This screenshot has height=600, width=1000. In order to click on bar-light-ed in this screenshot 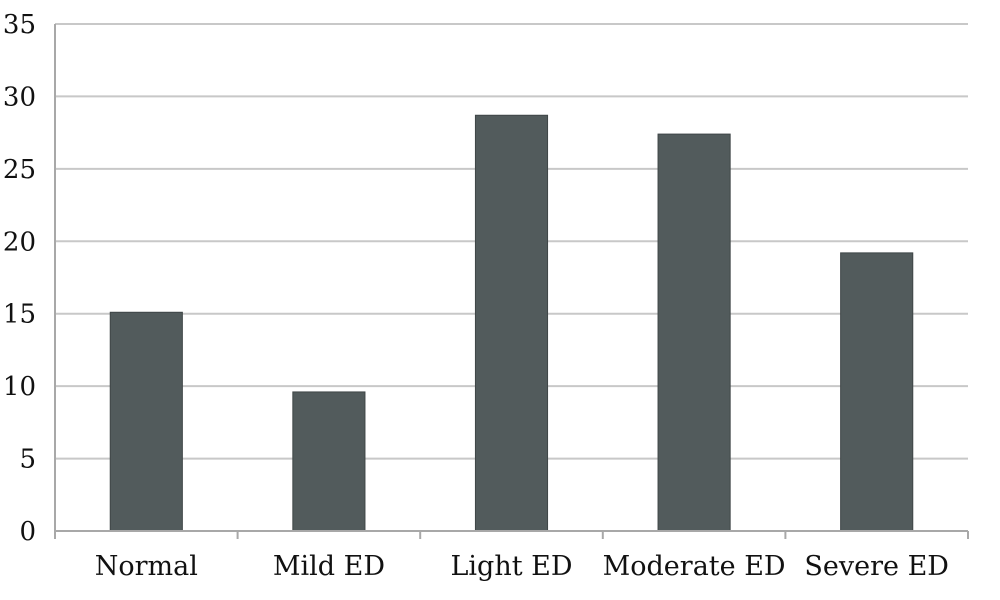, I will do `click(511, 323)`.